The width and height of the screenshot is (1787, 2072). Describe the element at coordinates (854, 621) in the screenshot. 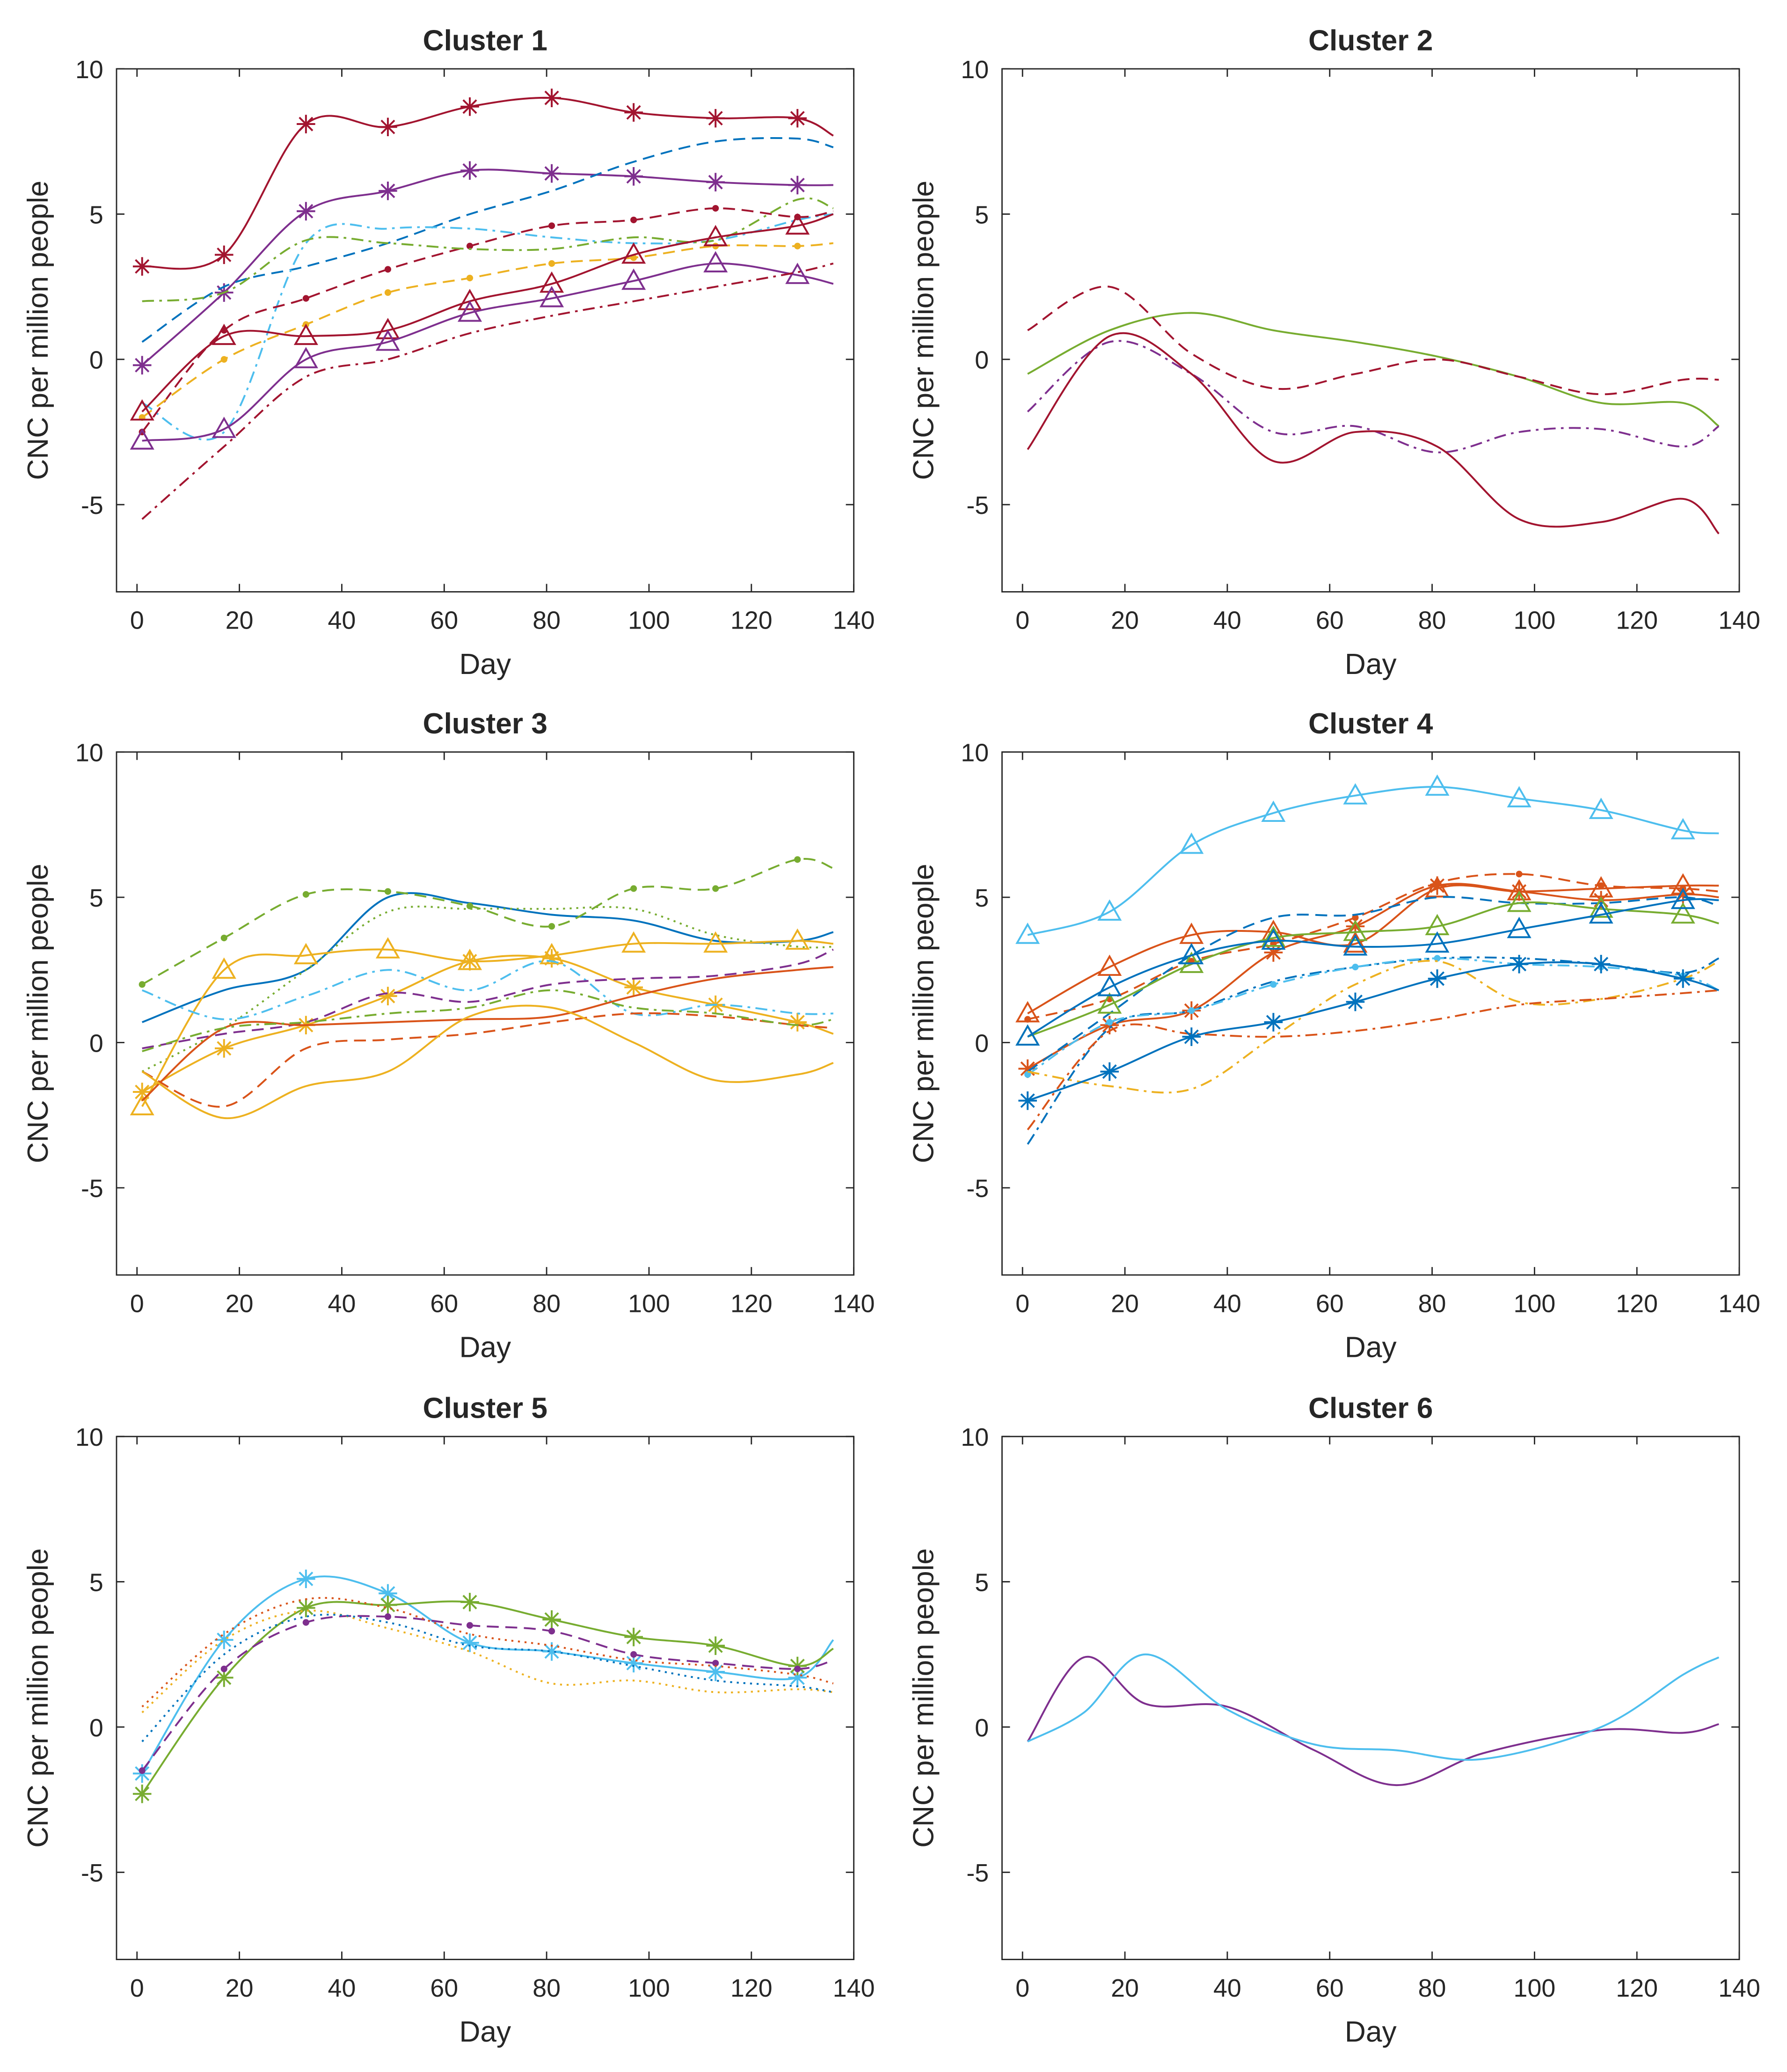

I see `x-tick-label: 140` at that location.